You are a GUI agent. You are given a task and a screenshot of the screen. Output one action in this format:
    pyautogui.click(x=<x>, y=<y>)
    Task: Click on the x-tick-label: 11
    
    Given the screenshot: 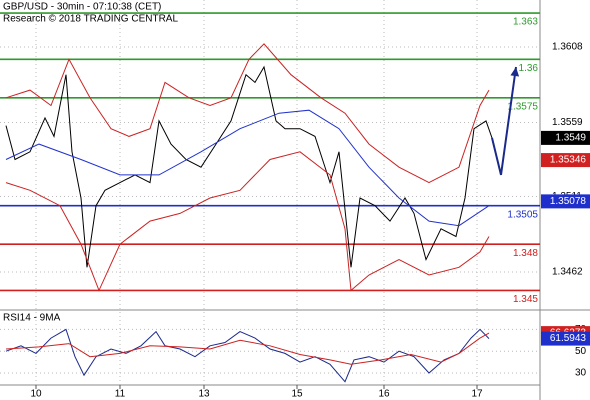 What is the action you would take?
    pyautogui.click(x=120, y=394)
    